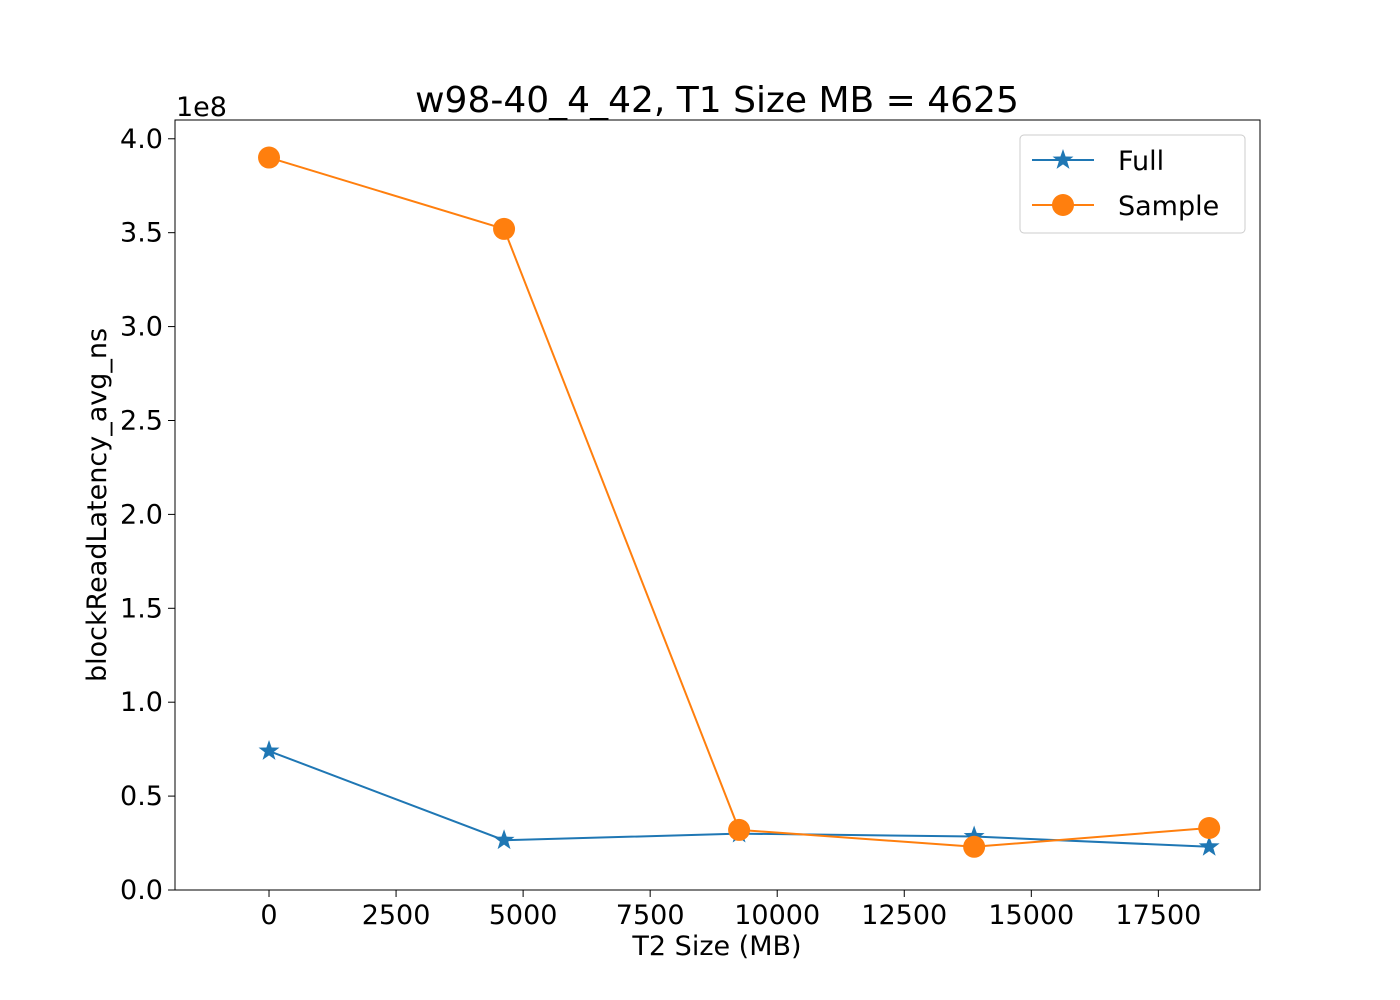 The height and width of the screenshot is (1000, 1400). What do you see at coordinates (904, 915) in the screenshot?
I see `x-tick-label: 12500` at bounding box center [904, 915].